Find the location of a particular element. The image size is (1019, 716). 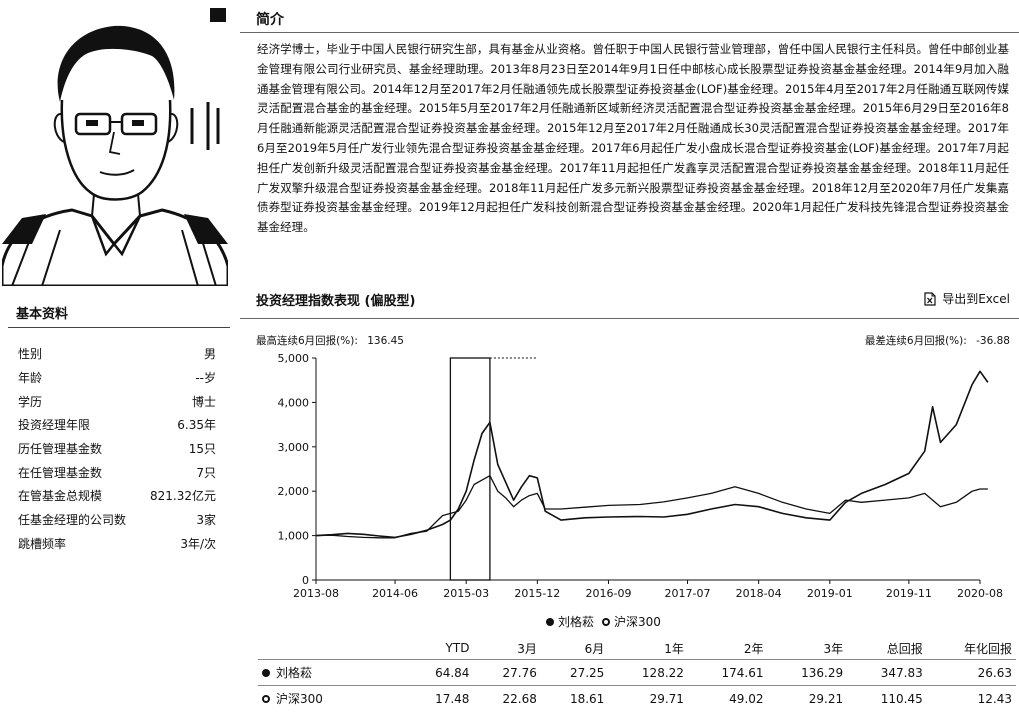

x-tick-label: 2015-12 is located at coordinates (537, 593).